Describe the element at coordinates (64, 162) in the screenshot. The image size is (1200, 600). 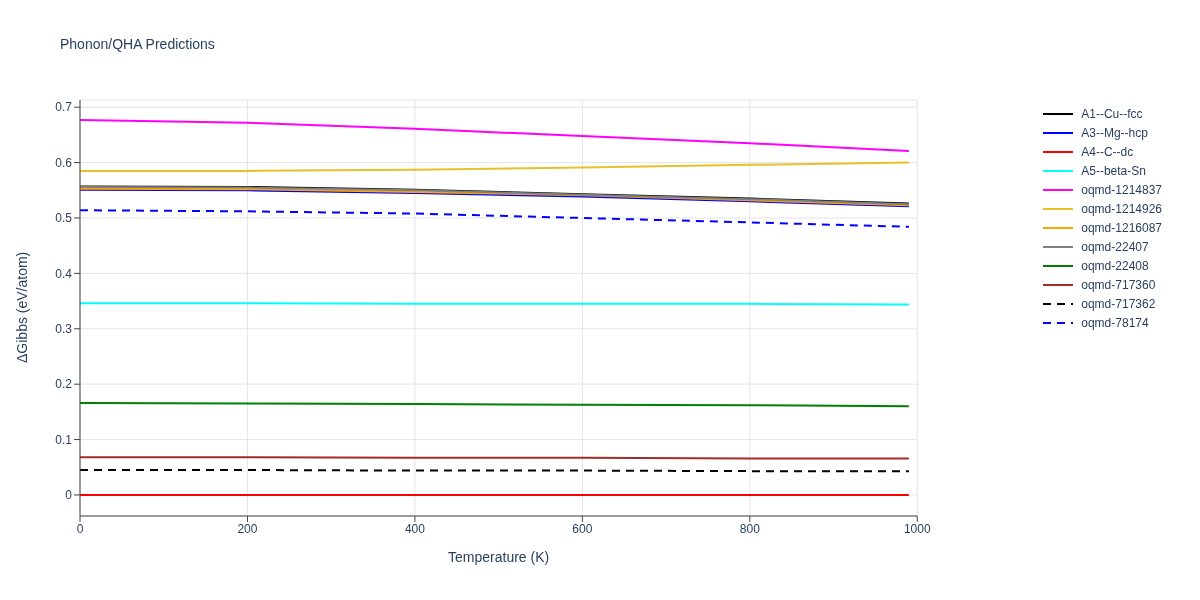
I see `y-tick-label: 0.6` at that location.